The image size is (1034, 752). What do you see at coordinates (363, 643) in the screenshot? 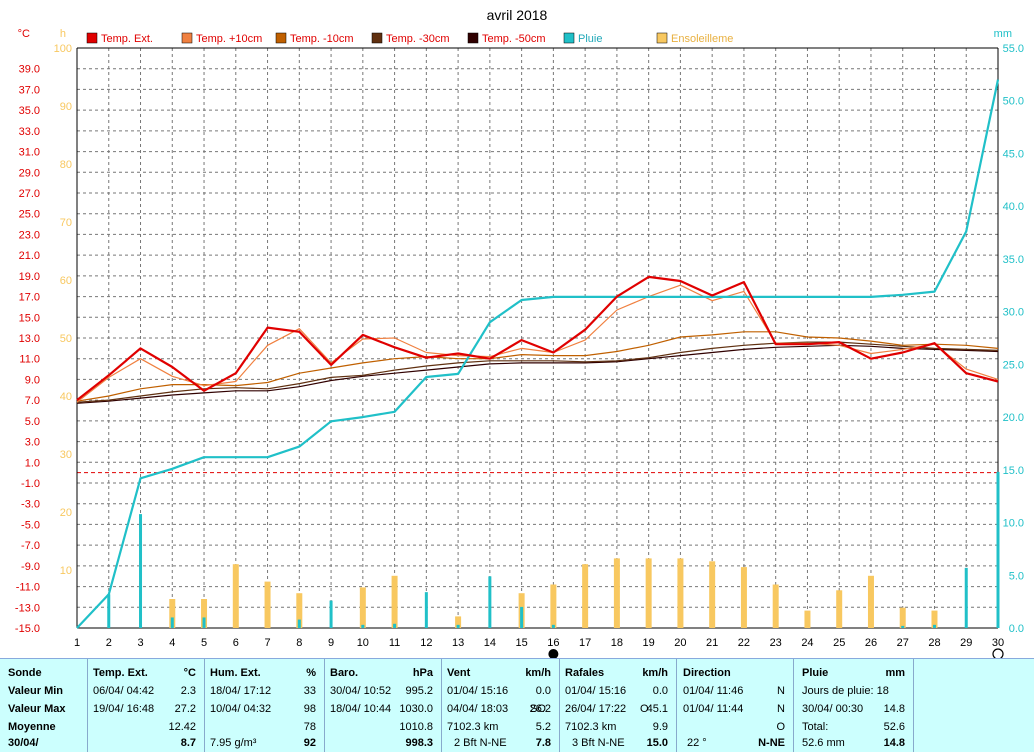
I see `x-tick-label: 10` at bounding box center [363, 643].